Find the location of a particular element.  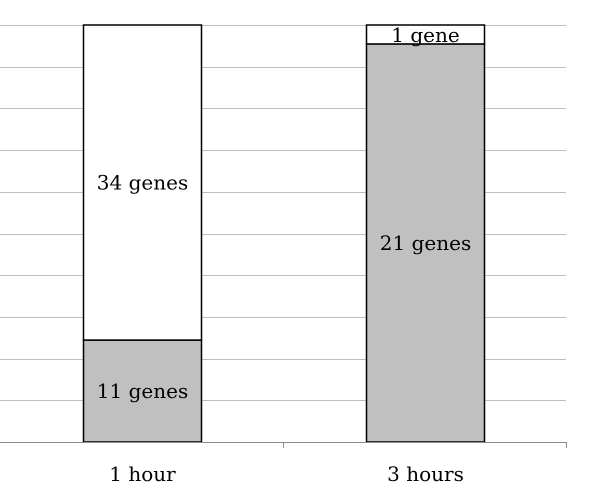

data-label: 34 genes is located at coordinates (142, 183).